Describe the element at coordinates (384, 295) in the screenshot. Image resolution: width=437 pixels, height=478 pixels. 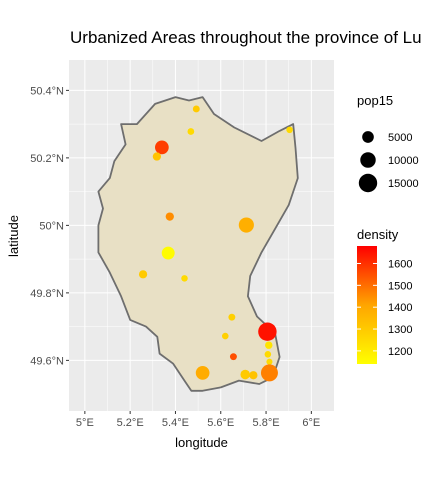
I see `color-legend: density 1200 1300 1400 1500 1600` at that location.